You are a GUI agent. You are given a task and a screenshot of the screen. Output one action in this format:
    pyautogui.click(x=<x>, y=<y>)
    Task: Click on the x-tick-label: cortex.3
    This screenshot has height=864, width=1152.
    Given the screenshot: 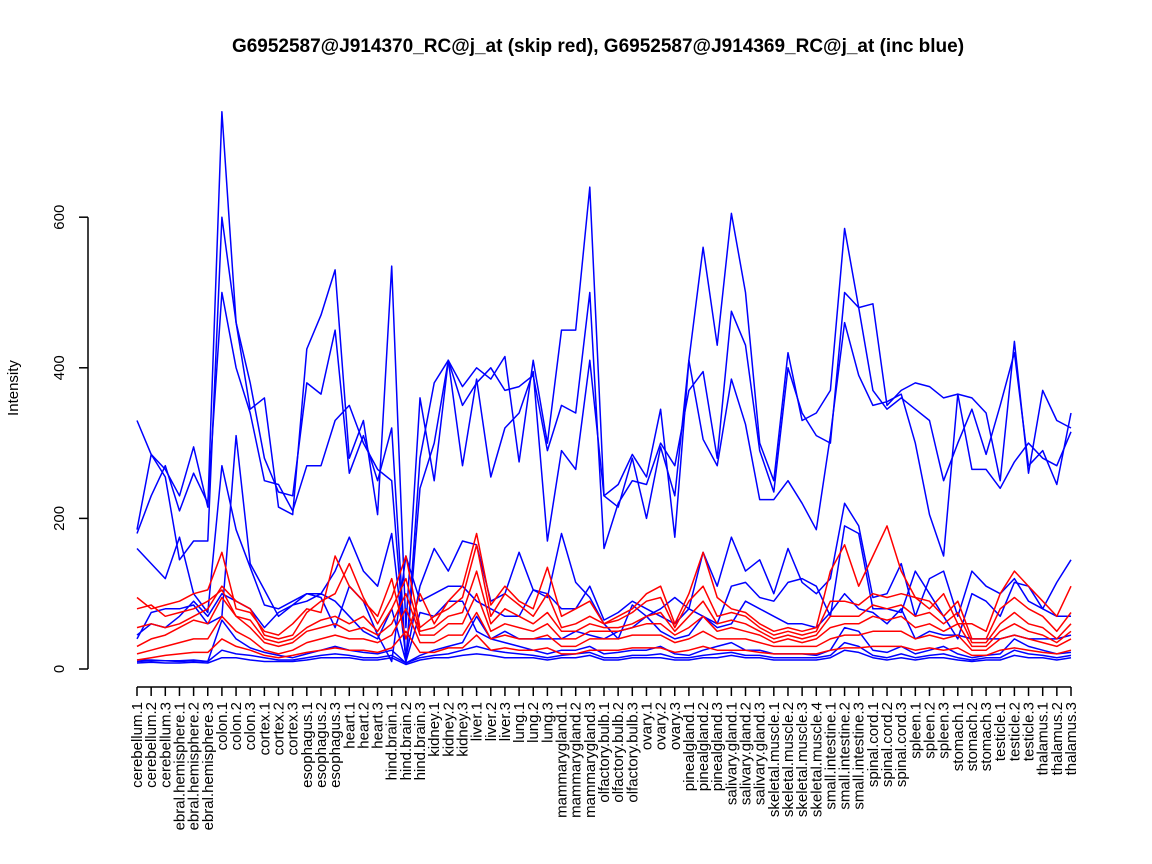 What is the action you would take?
    pyautogui.click(x=293, y=728)
    